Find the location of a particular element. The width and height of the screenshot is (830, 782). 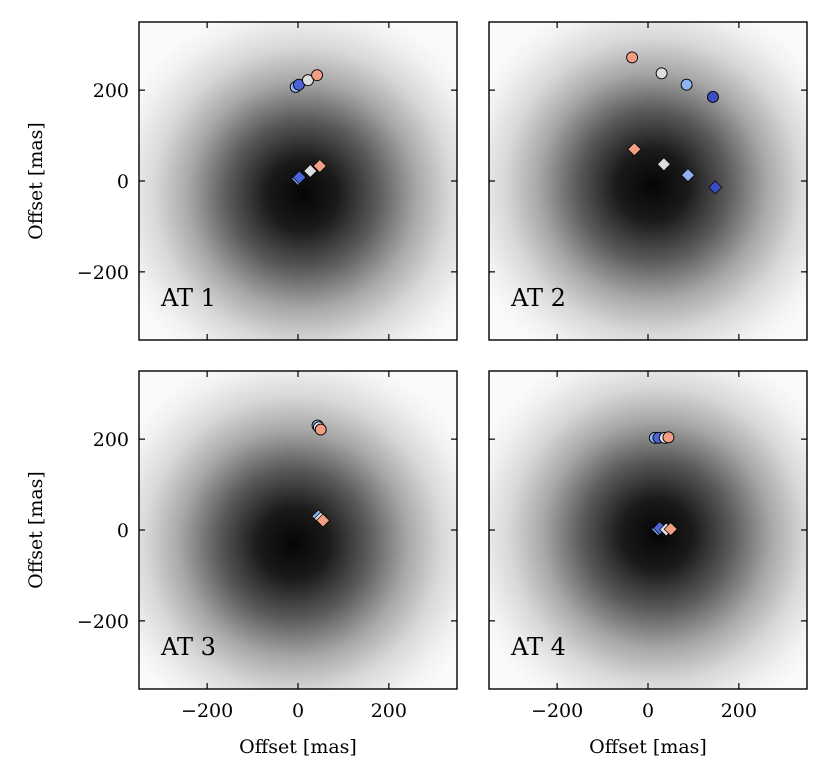

panel-title: AT 2 is located at coordinates (538, 298).